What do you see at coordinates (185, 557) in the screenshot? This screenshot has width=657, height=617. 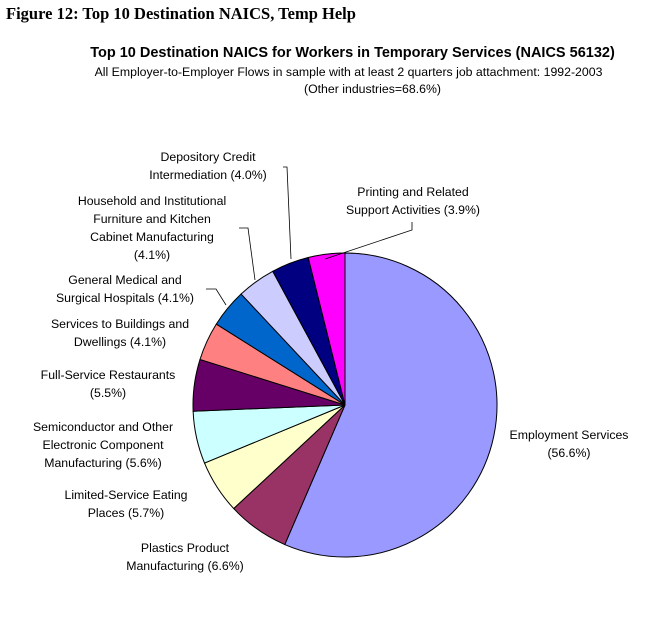 I see `slice-label: Plastics Product Manufacturing (6.6%)` at bounding box center [185, 557].